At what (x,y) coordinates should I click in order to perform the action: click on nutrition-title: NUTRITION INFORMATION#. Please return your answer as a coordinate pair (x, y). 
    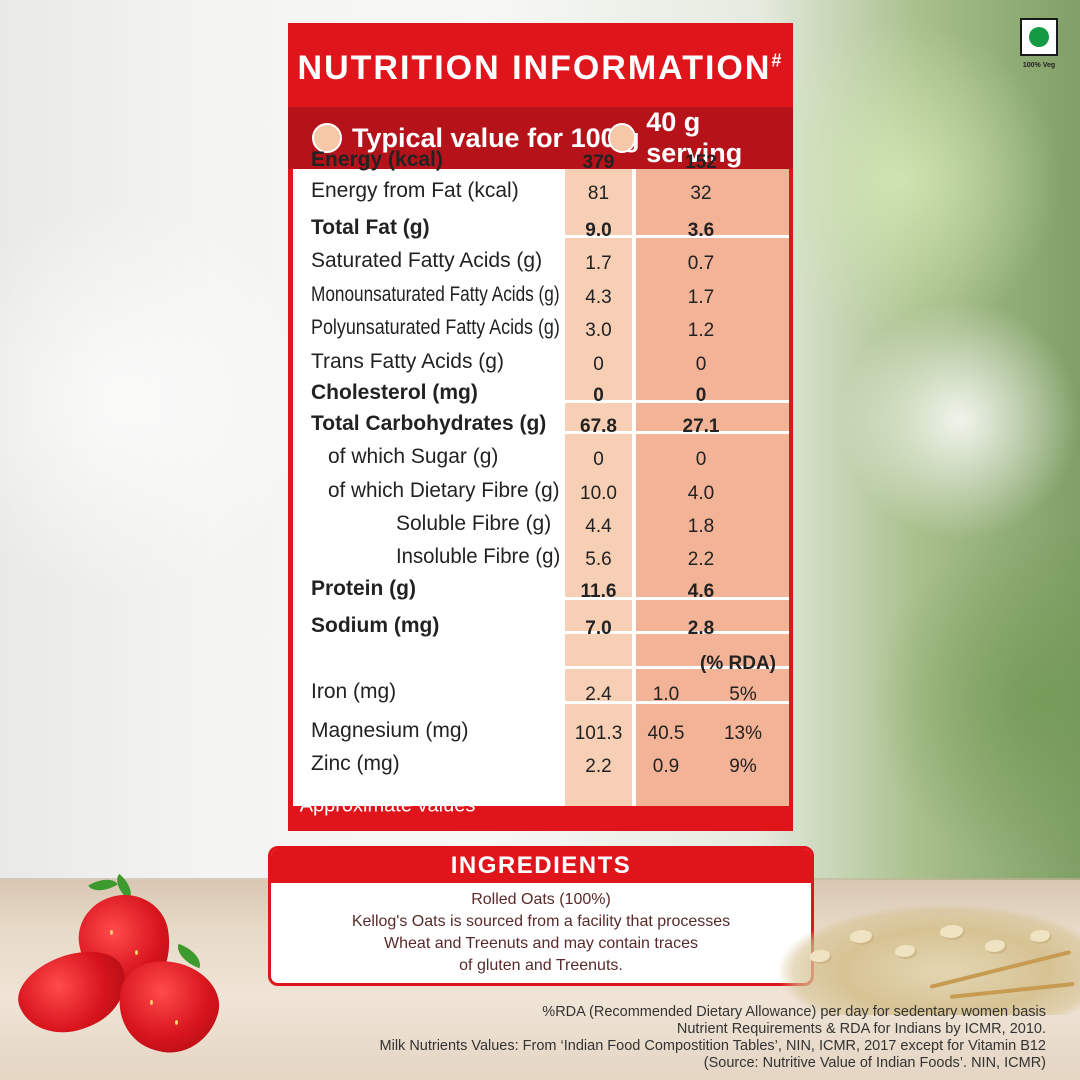
    Looking at the image, I should click on (540, 68).